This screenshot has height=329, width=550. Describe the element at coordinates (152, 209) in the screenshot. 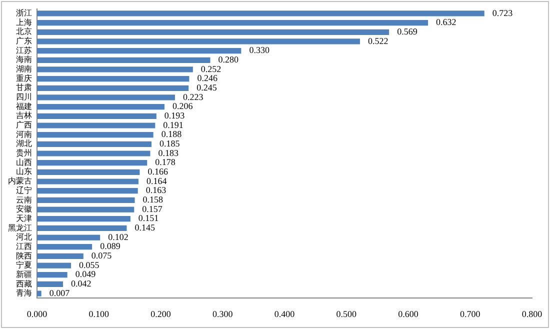

I see `data-label: 0.157` at that location.